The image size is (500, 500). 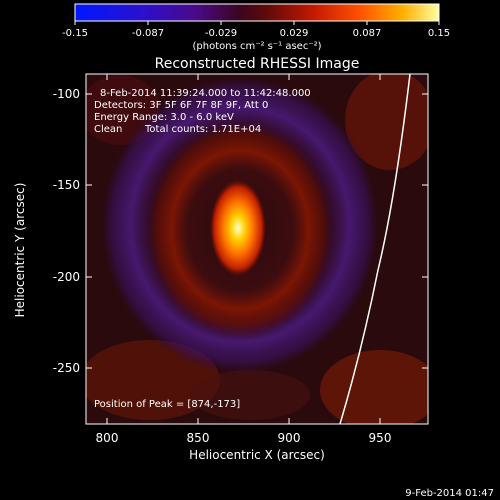 I want to click on colorbar-tick-label: -0.15, so click(x=75, y=33).